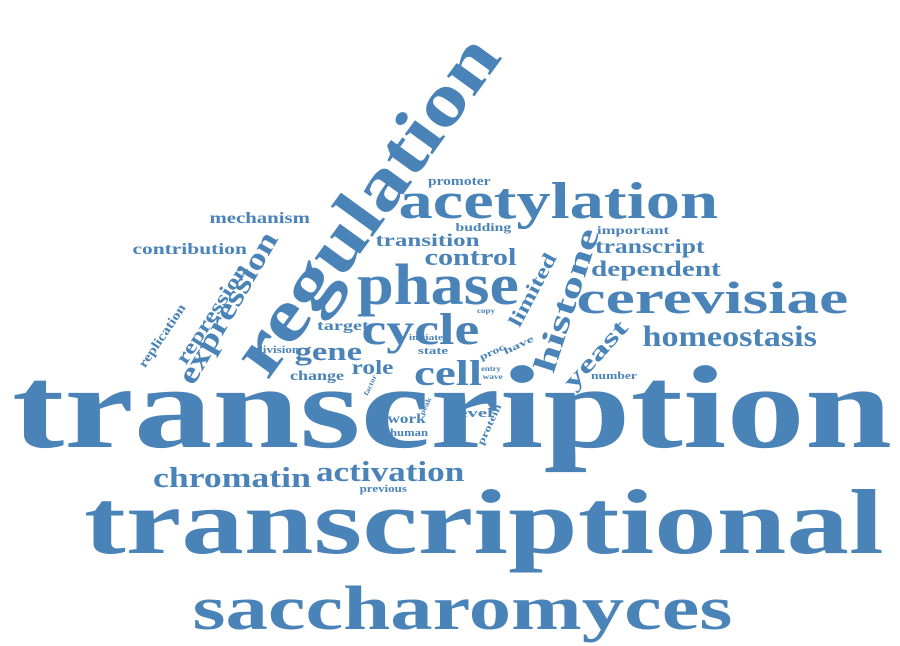  Describe the element at coordinates (426, 337) in the screenshot. I see `word-initiate: initiate` at that location.